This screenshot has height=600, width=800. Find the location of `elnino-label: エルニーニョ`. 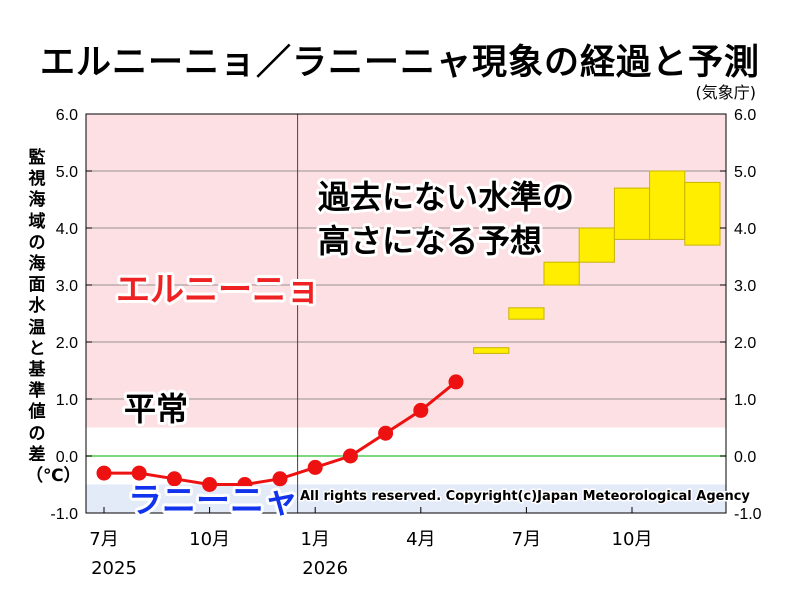

elnino-label: エルニーニョ is located at coordinates (218, 290).